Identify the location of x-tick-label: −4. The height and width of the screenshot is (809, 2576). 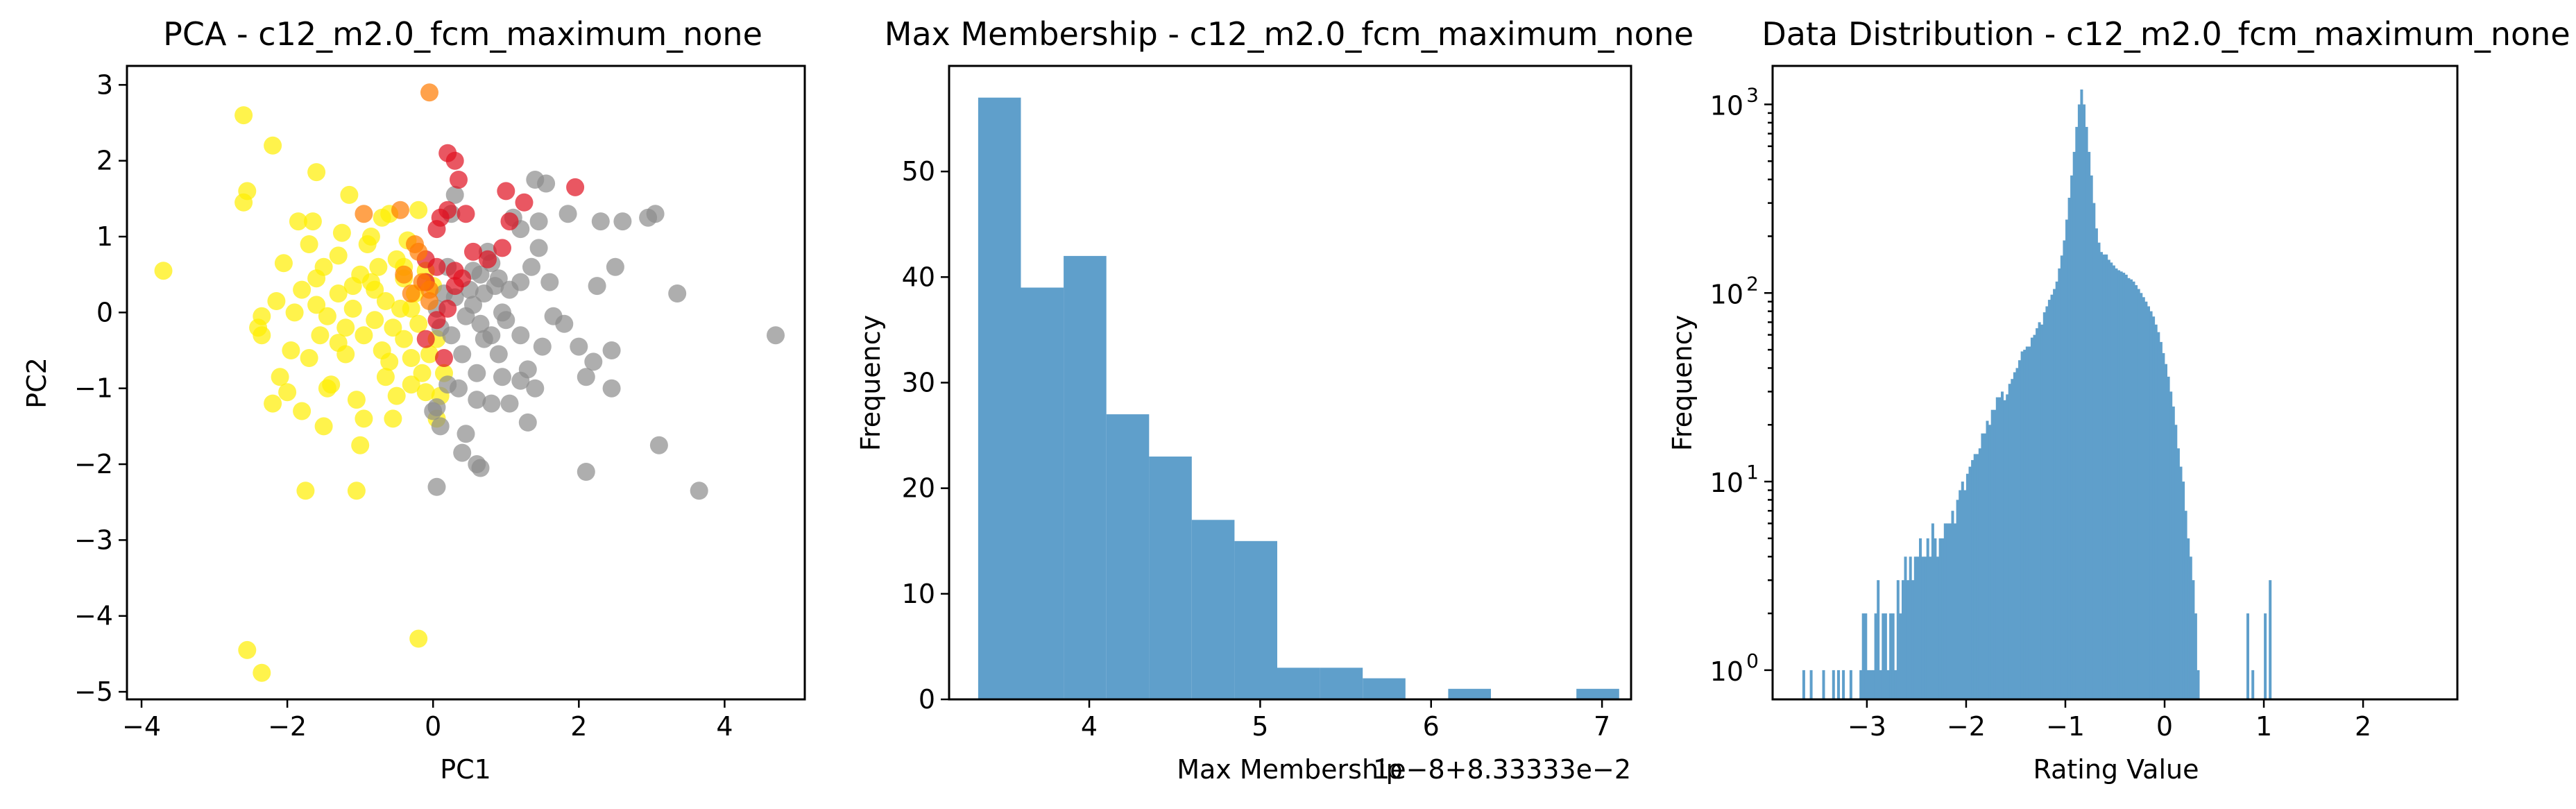
(141, 727).